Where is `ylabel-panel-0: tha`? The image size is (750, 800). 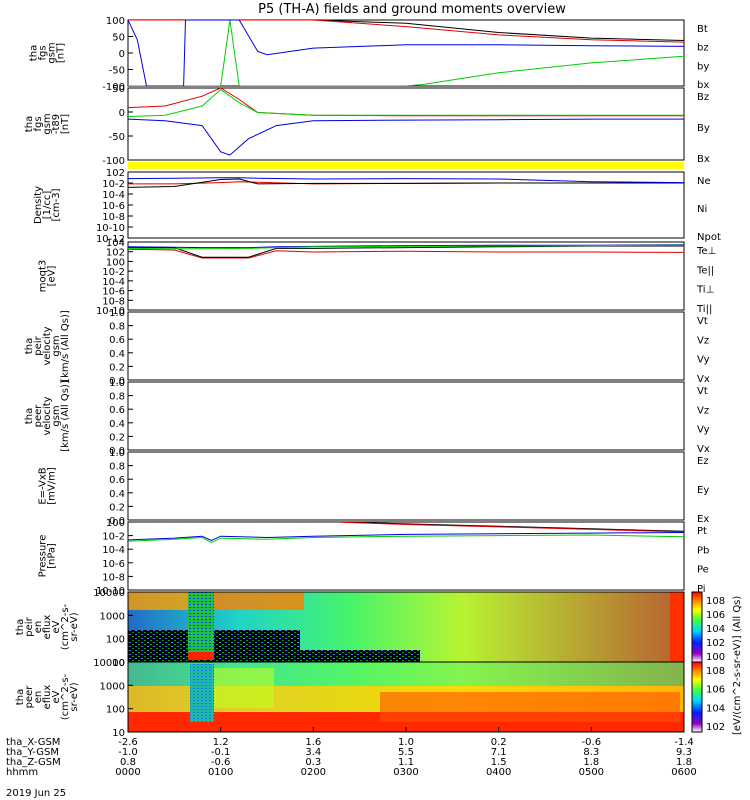 ylabel-panel-0: tha is located at coordinates (34, 53).